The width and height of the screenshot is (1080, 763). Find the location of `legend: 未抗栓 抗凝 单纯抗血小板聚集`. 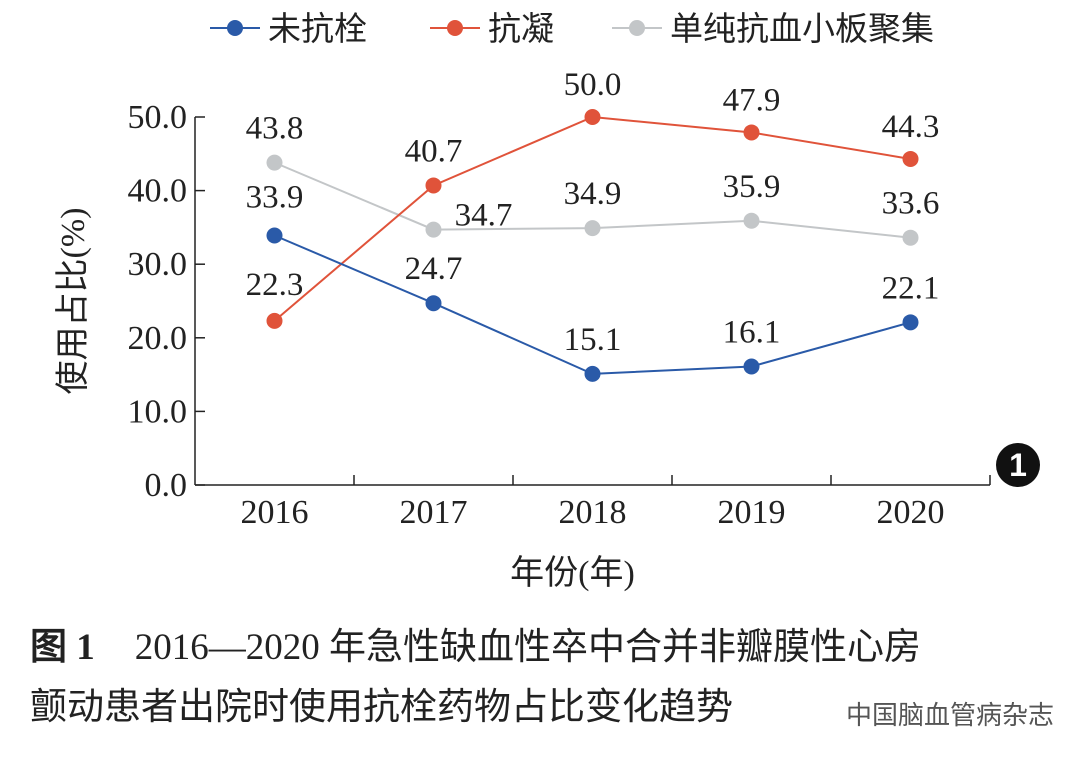

legend: 未抗栓 抗凝 单纯抗血小板聚集 is located at coordinates (572, 29).